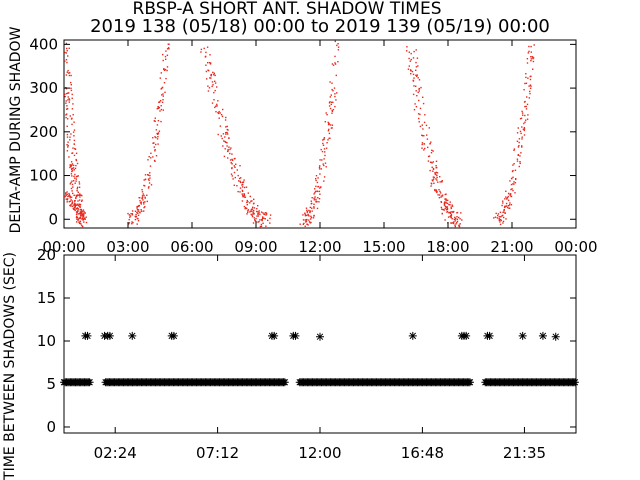 The image size is (640, 480). Describe the element at coordinates (524, 453) in the screenshot. I see `bottom-x-tick-label: 21:35` at that location.